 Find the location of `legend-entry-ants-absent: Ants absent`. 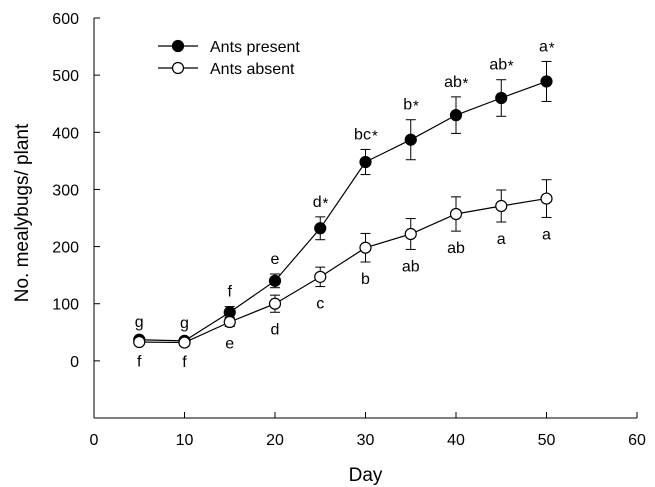

legend-entry-ants-absent: Ants absent is located at coordinates (226, 69).